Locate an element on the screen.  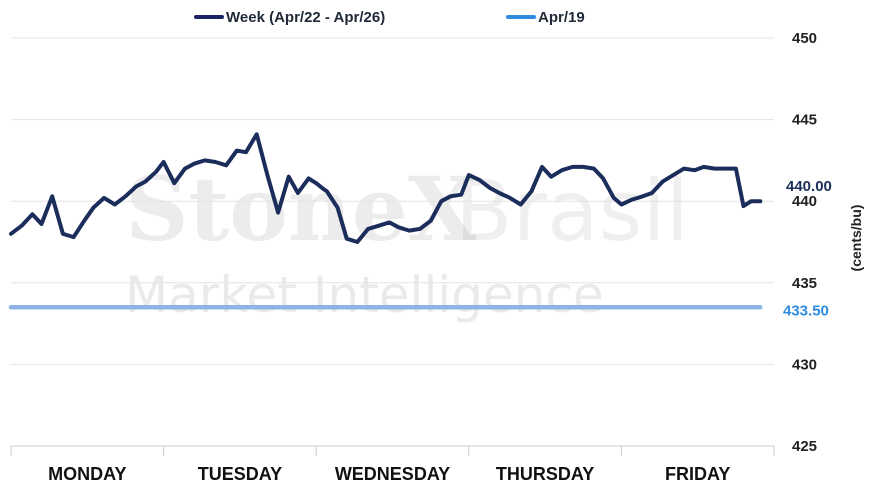
x-tick-tuesday: TUESDAY is located at coordinates (240, 474).